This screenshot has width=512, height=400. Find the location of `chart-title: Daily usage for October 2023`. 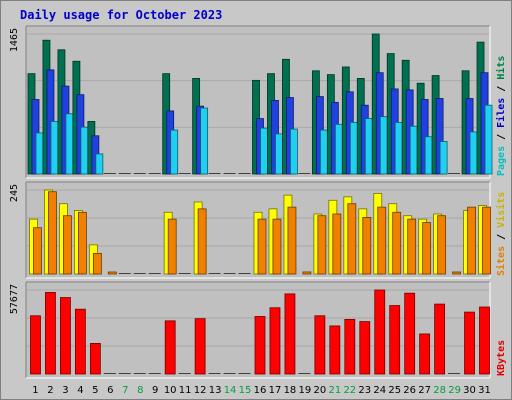

chart-title: Daily usage for October 2023 is located at coordinates (121, 15).